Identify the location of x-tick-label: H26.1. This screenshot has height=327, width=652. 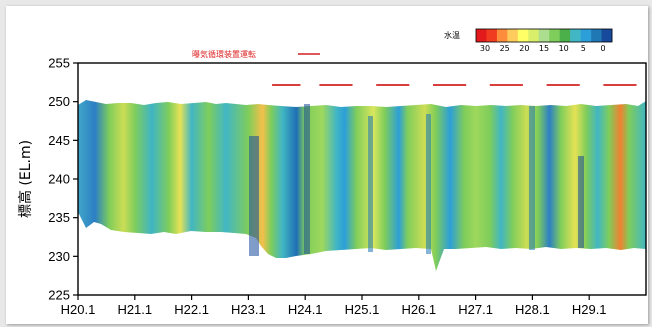
(418, 309).